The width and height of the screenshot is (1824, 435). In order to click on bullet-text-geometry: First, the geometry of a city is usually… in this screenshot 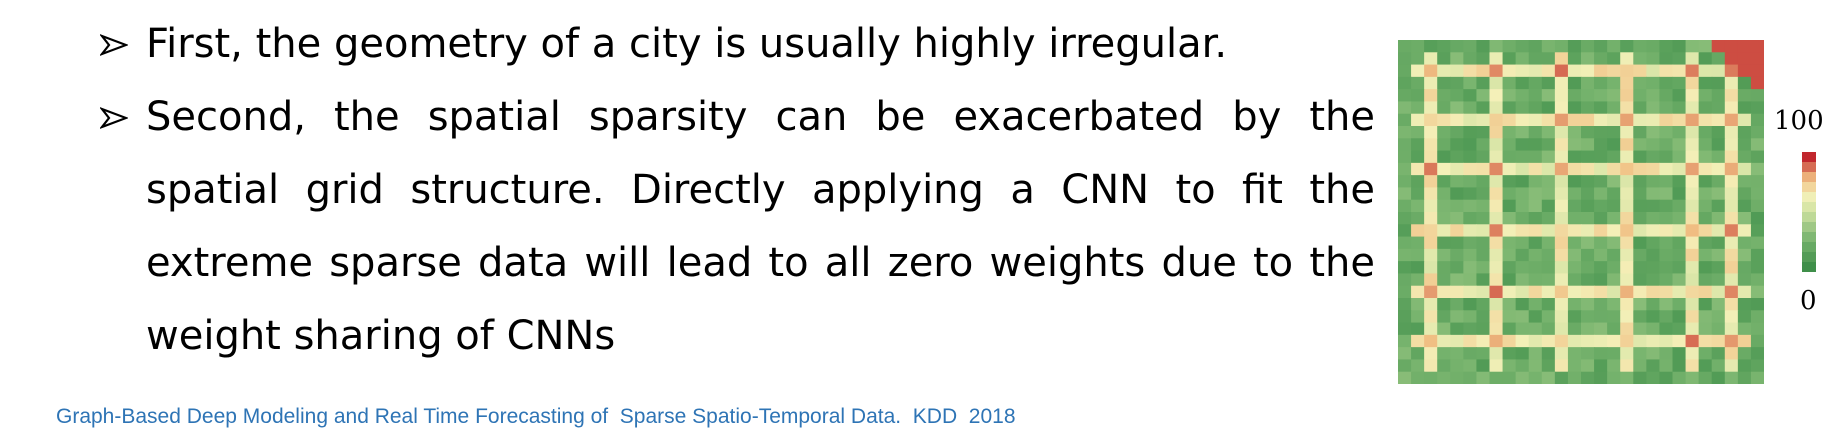, I will do `click(687, 44)`.